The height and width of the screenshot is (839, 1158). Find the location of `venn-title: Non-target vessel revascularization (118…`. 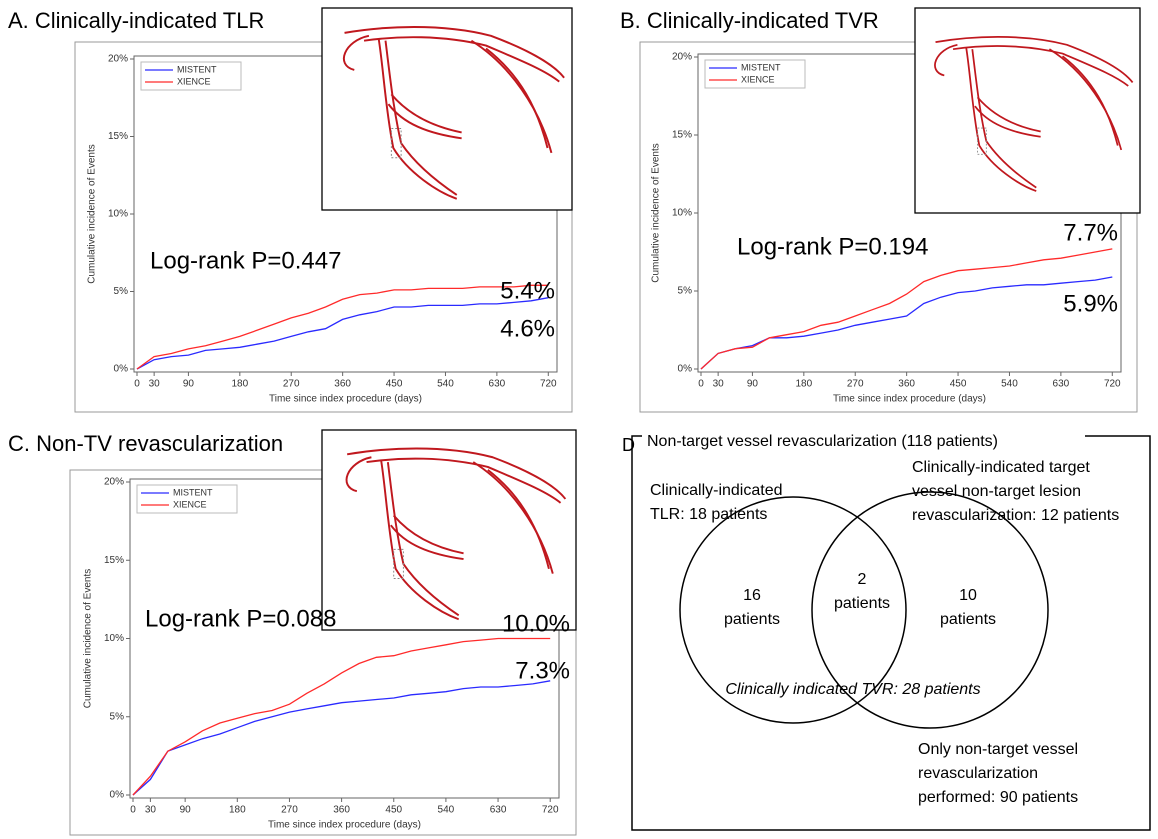

venn-title: Non-target vessel revascularization (118… is located at coordinates (822, 441).